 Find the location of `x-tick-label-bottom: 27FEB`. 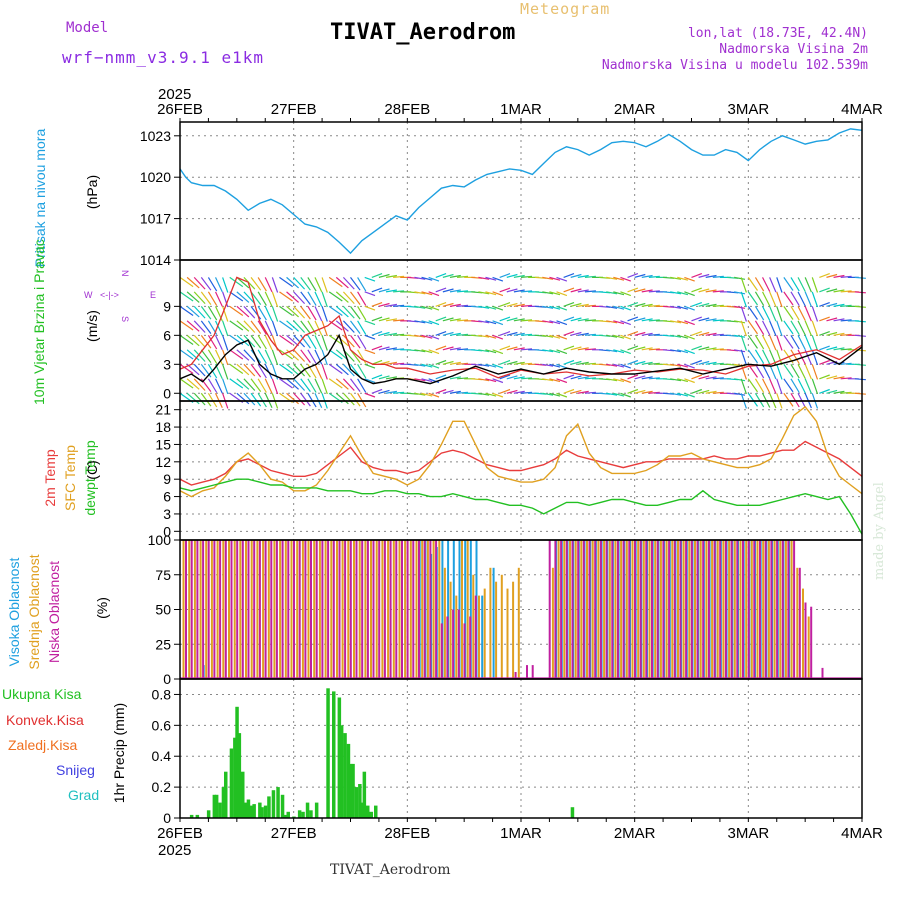

x-tick-label-bottom: 27FEB is located at coordinates (294, 833).